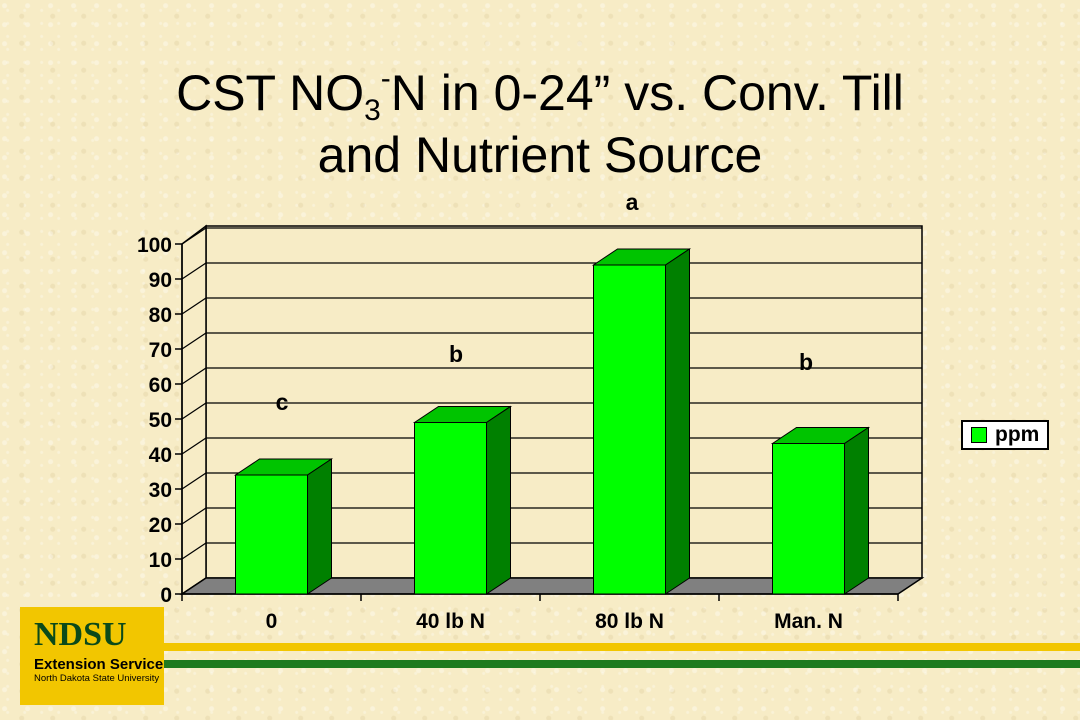 This screenshot has height=720, width=1080. What do you see at coordinates (647, 93) in the screenshot?
I see `title-part-b: N in 0-24” vs. Conv. Till` at bounding box center [647, 93].